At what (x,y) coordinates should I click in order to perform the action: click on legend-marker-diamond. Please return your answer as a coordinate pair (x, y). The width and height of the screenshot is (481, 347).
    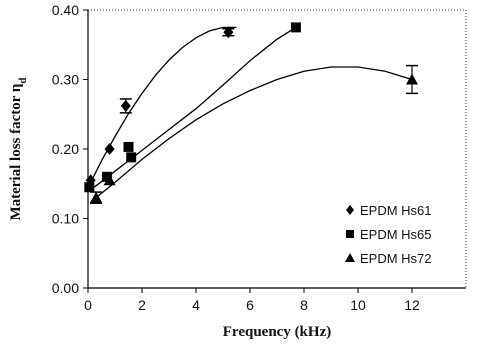
    Looking at the image, I should click on (350, 210).